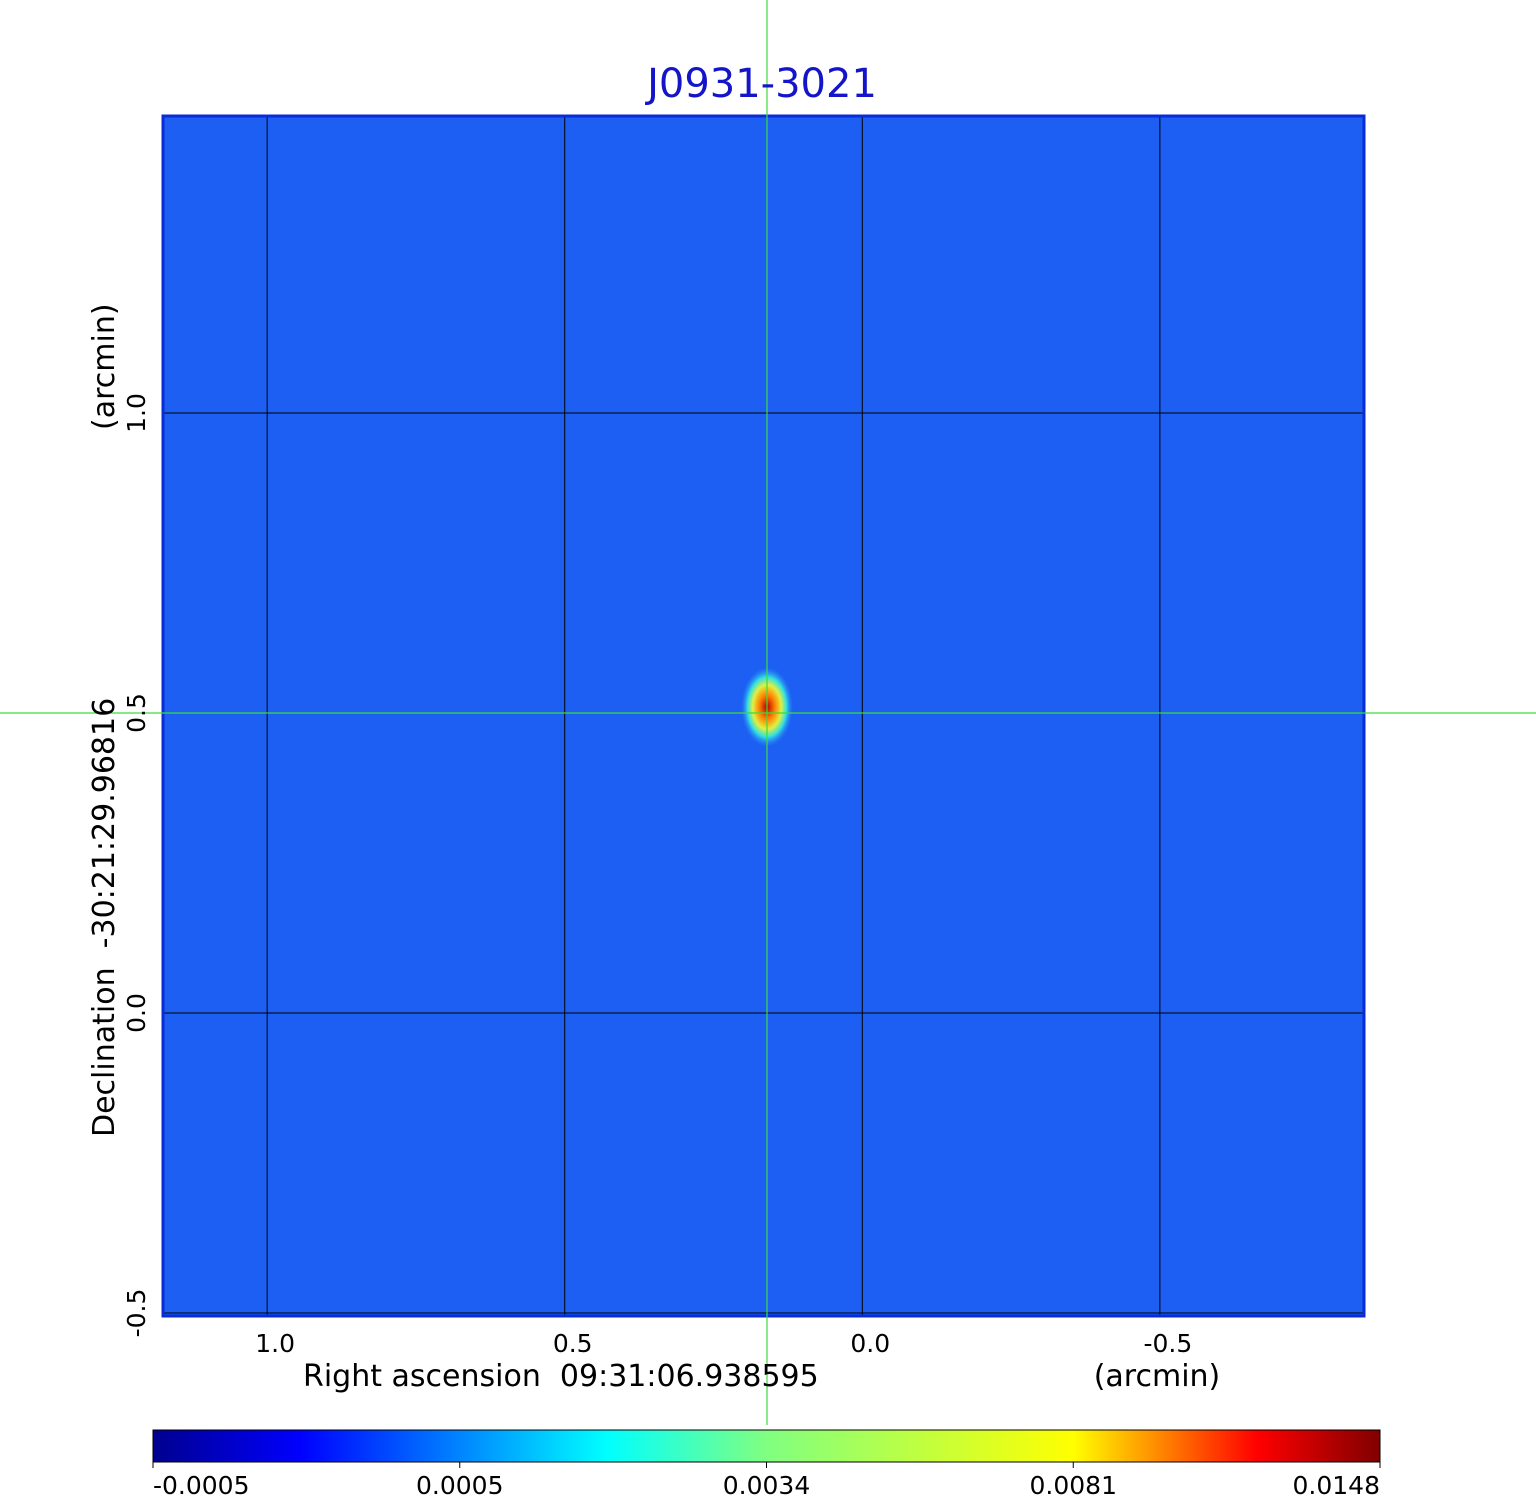 The height and width of the screenshot is (1504, 1536). What do you see at coordinates (561, 1376) in the screenshot?
I see `x-axis-label: Right ascension 09:31:06.938595` at bounding box center [561, 1376].